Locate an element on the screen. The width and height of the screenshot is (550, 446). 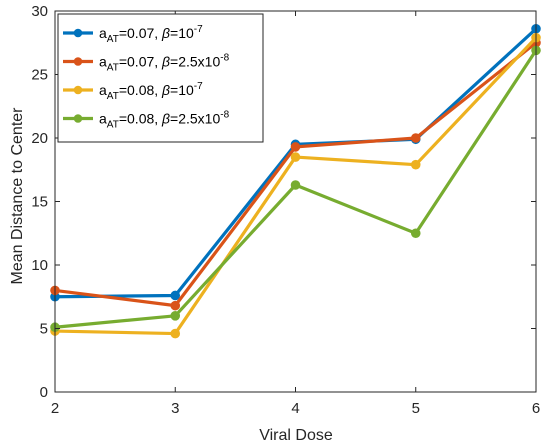
y-tick-label: 5 is located at coordinates (44, 329).